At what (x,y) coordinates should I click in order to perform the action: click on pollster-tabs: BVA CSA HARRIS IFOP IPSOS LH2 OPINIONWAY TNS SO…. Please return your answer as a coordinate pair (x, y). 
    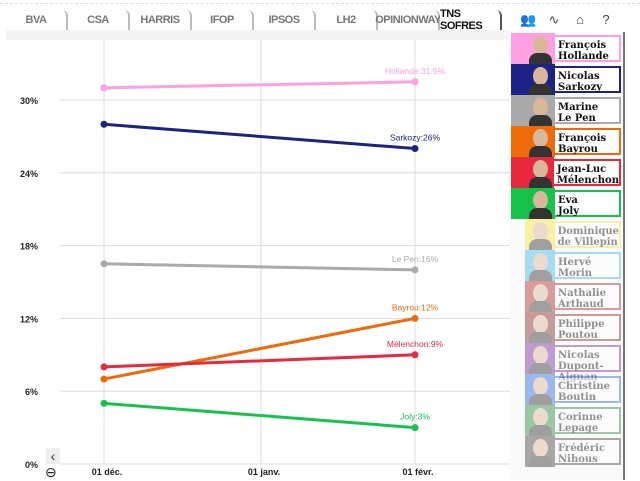
    Looking at the image, I should click on (254, 20).